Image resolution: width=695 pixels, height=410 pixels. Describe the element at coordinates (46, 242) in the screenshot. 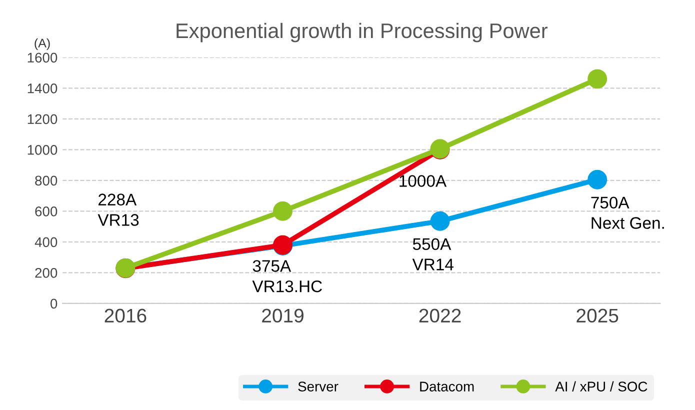

I see `y-tick-label: 400` at that location.